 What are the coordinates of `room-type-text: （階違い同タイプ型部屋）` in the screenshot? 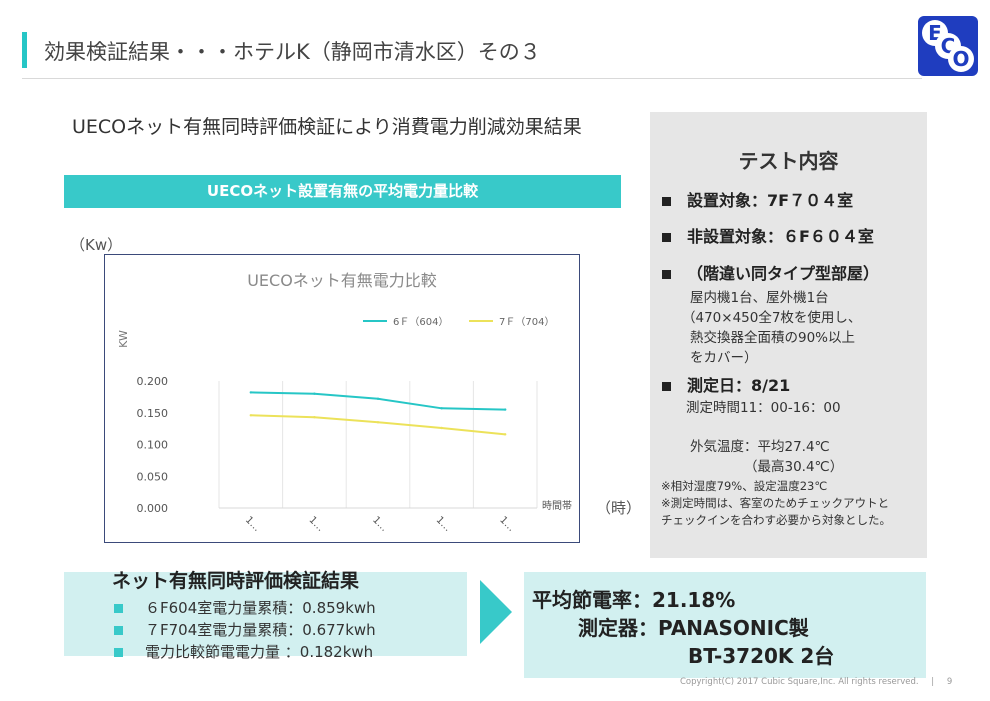 It's located at (783, 273).